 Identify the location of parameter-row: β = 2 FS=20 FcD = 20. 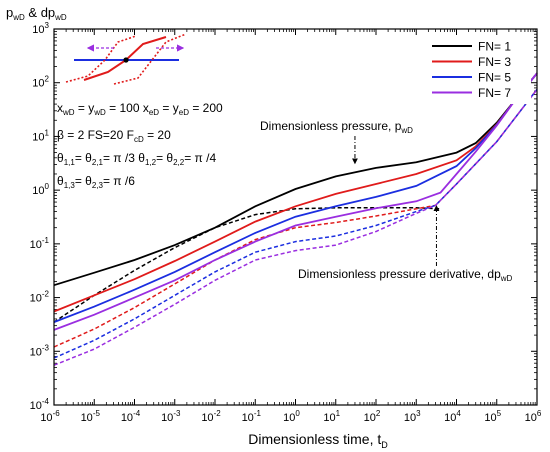
(114, 136).